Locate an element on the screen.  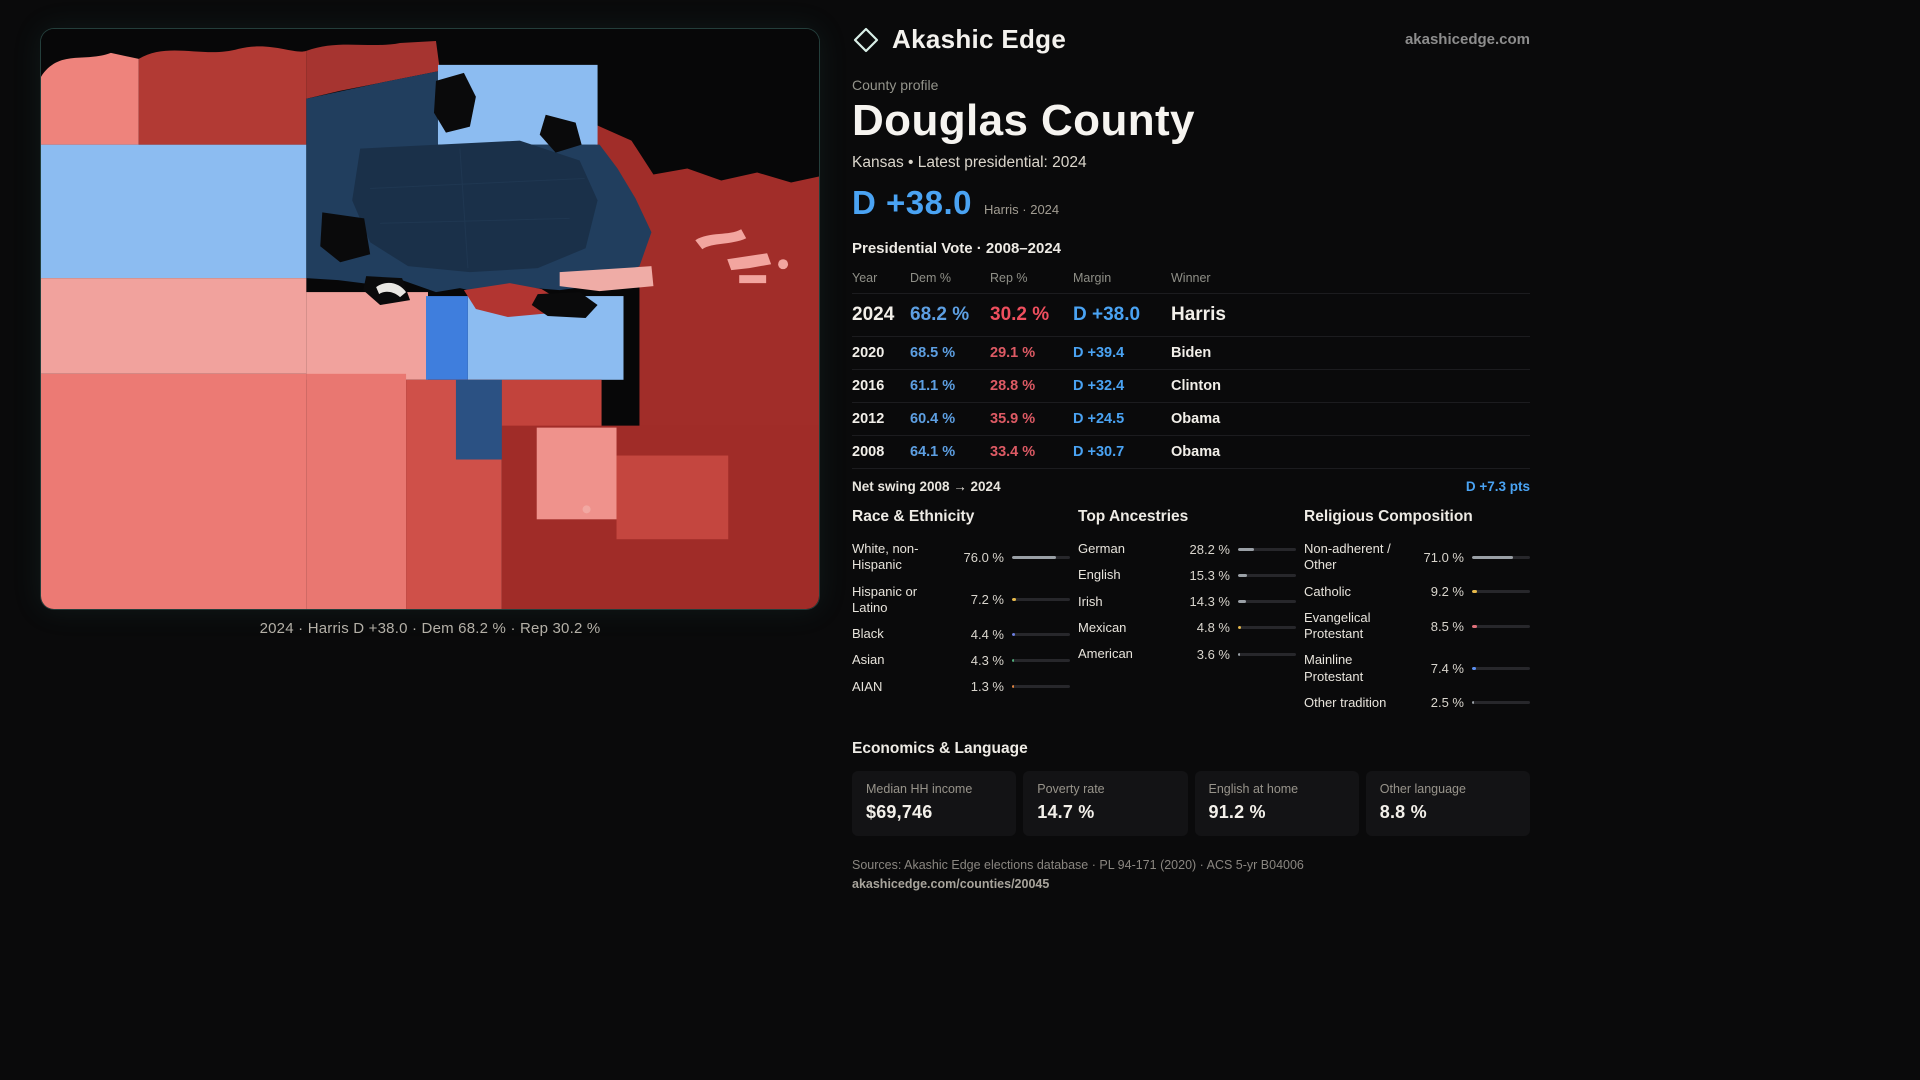
diamond-logo-icon is located at coordinates (866, 39).